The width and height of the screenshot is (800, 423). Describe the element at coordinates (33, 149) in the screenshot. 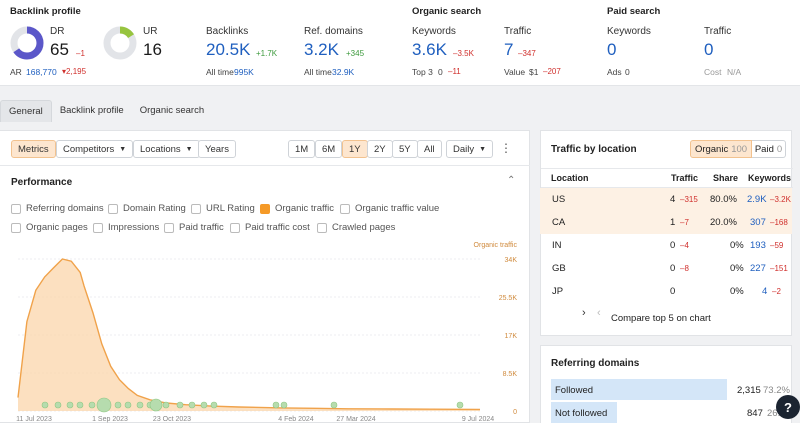

I see `metrics-button: Metrics` at that location.